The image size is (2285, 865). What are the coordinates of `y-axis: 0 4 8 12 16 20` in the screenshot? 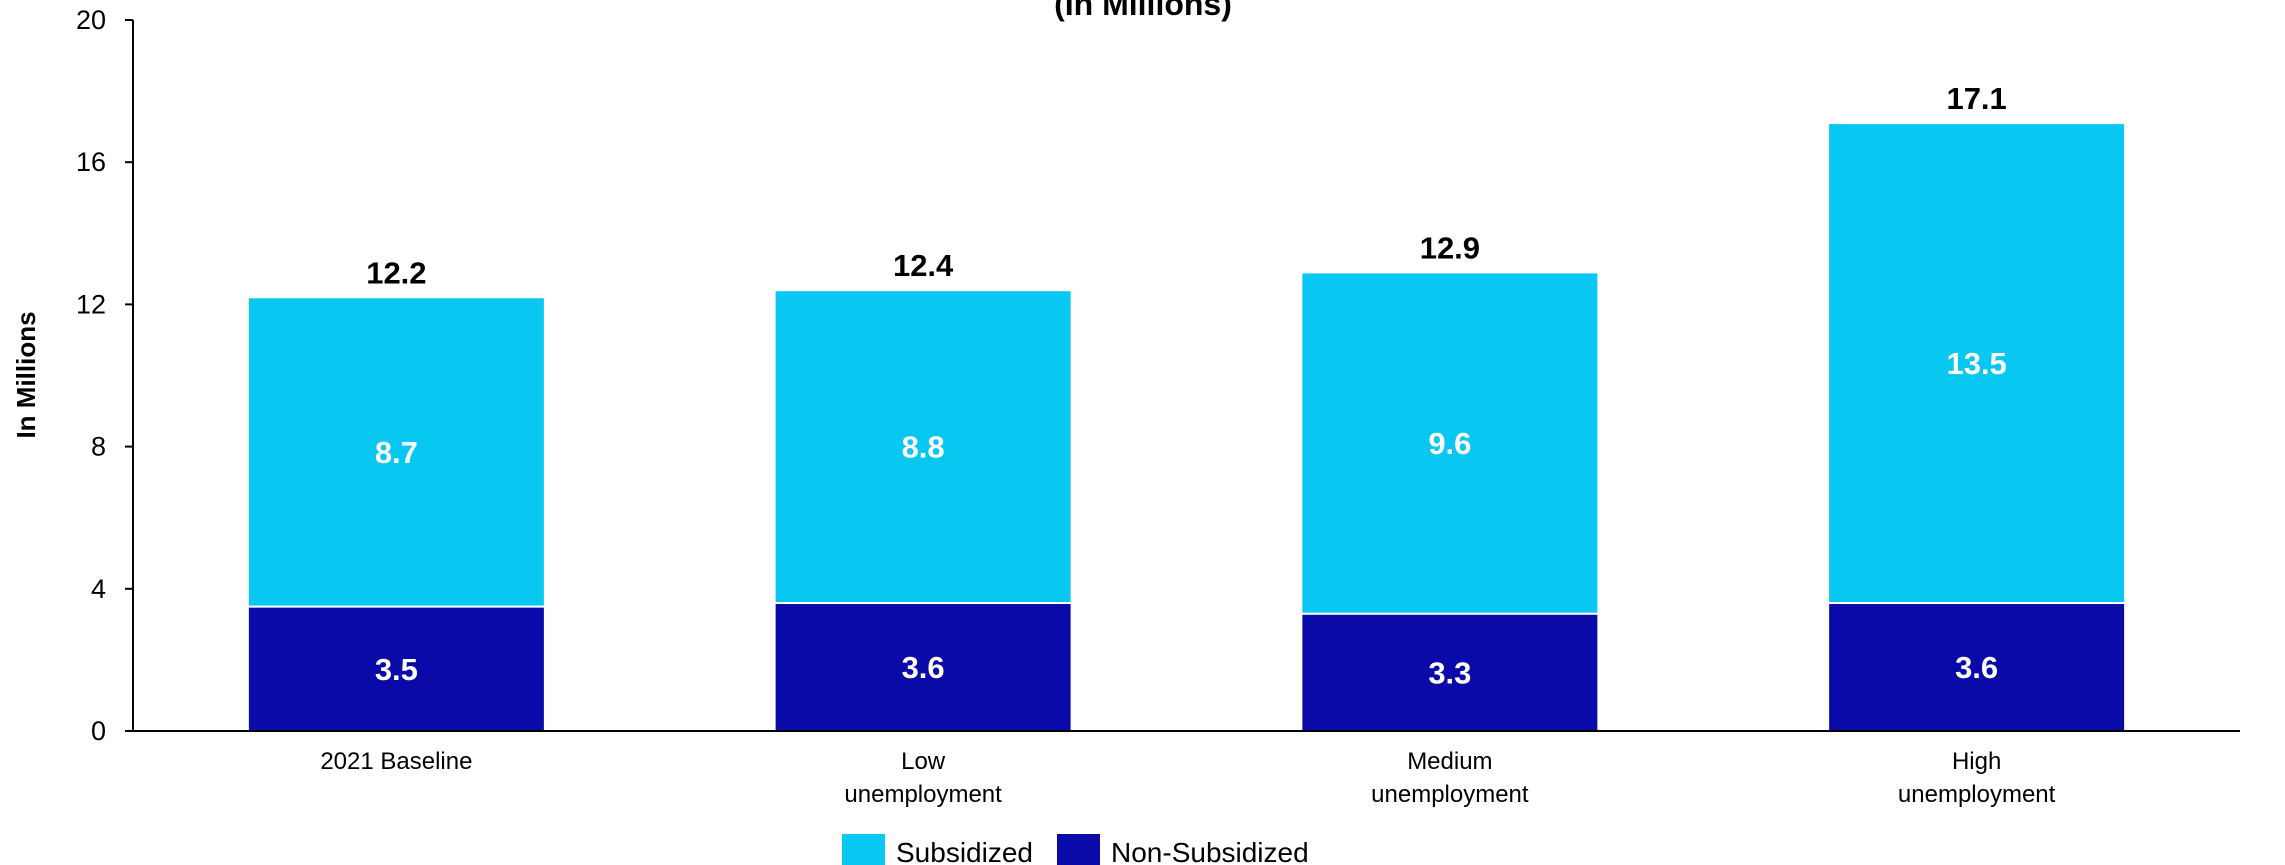 It's located at (105, 375).